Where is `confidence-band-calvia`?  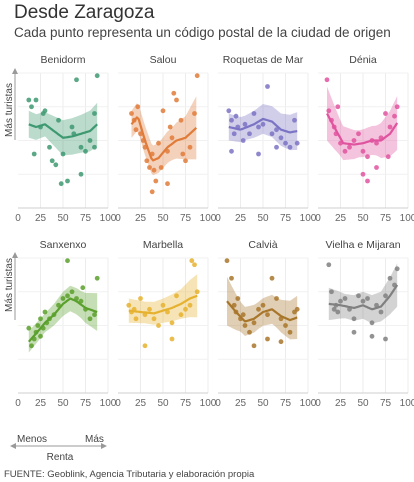 confidence-band-calvia is located at coordinates (262, 308).